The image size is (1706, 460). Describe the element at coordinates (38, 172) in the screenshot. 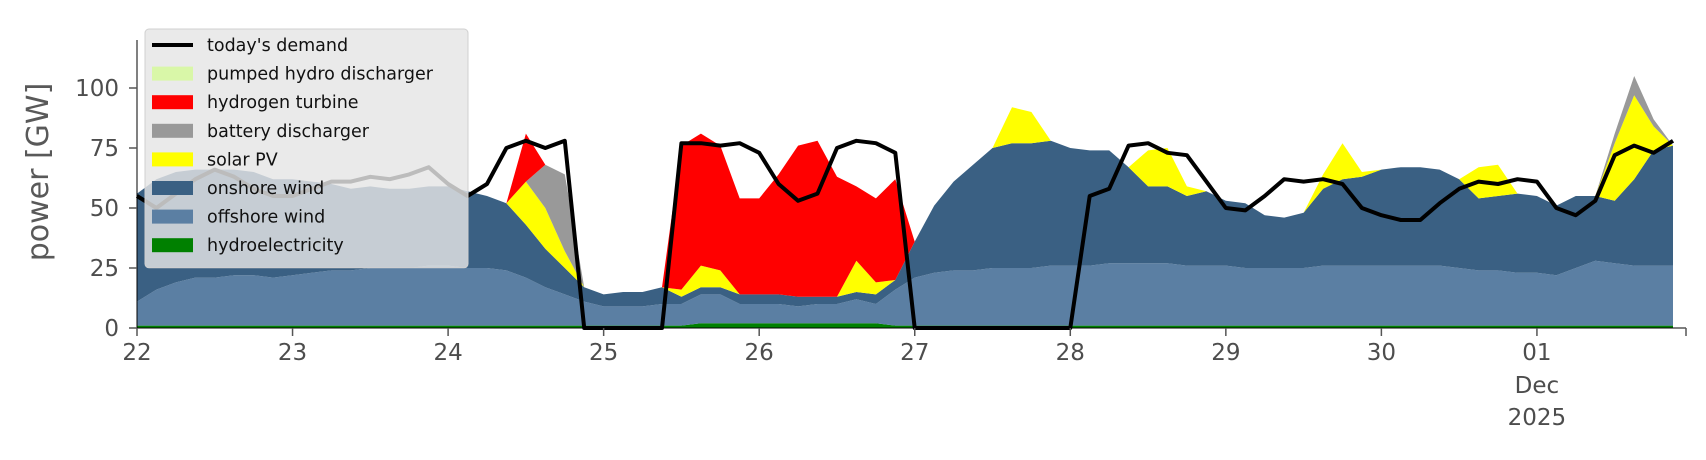

I see `y-axis-label: power [GW]` at that location.